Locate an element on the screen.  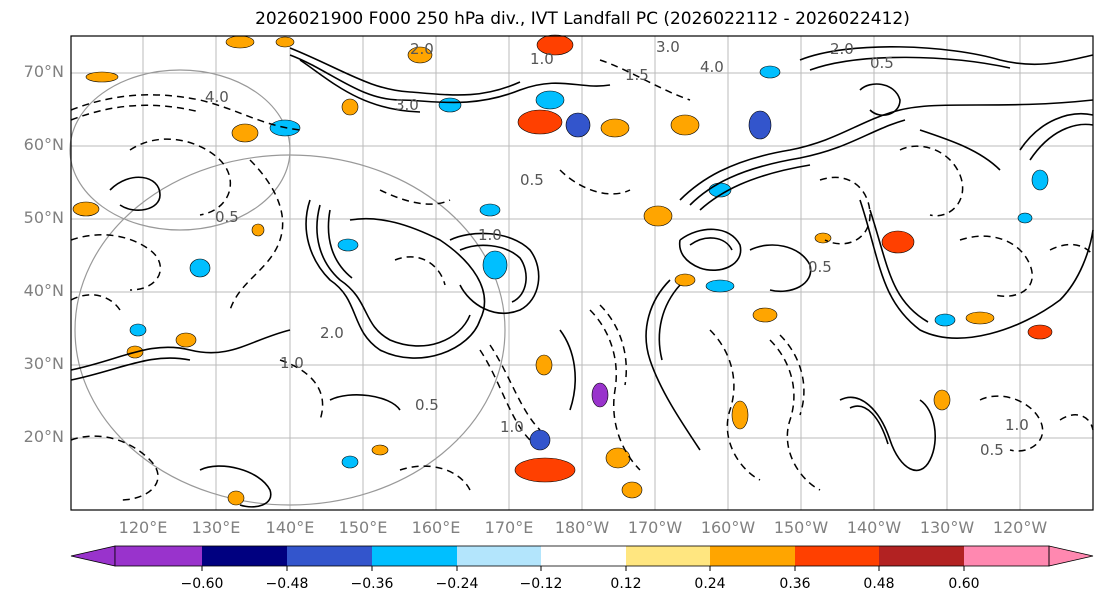
lon-label: 150°E is located at coordinates (363, 527).